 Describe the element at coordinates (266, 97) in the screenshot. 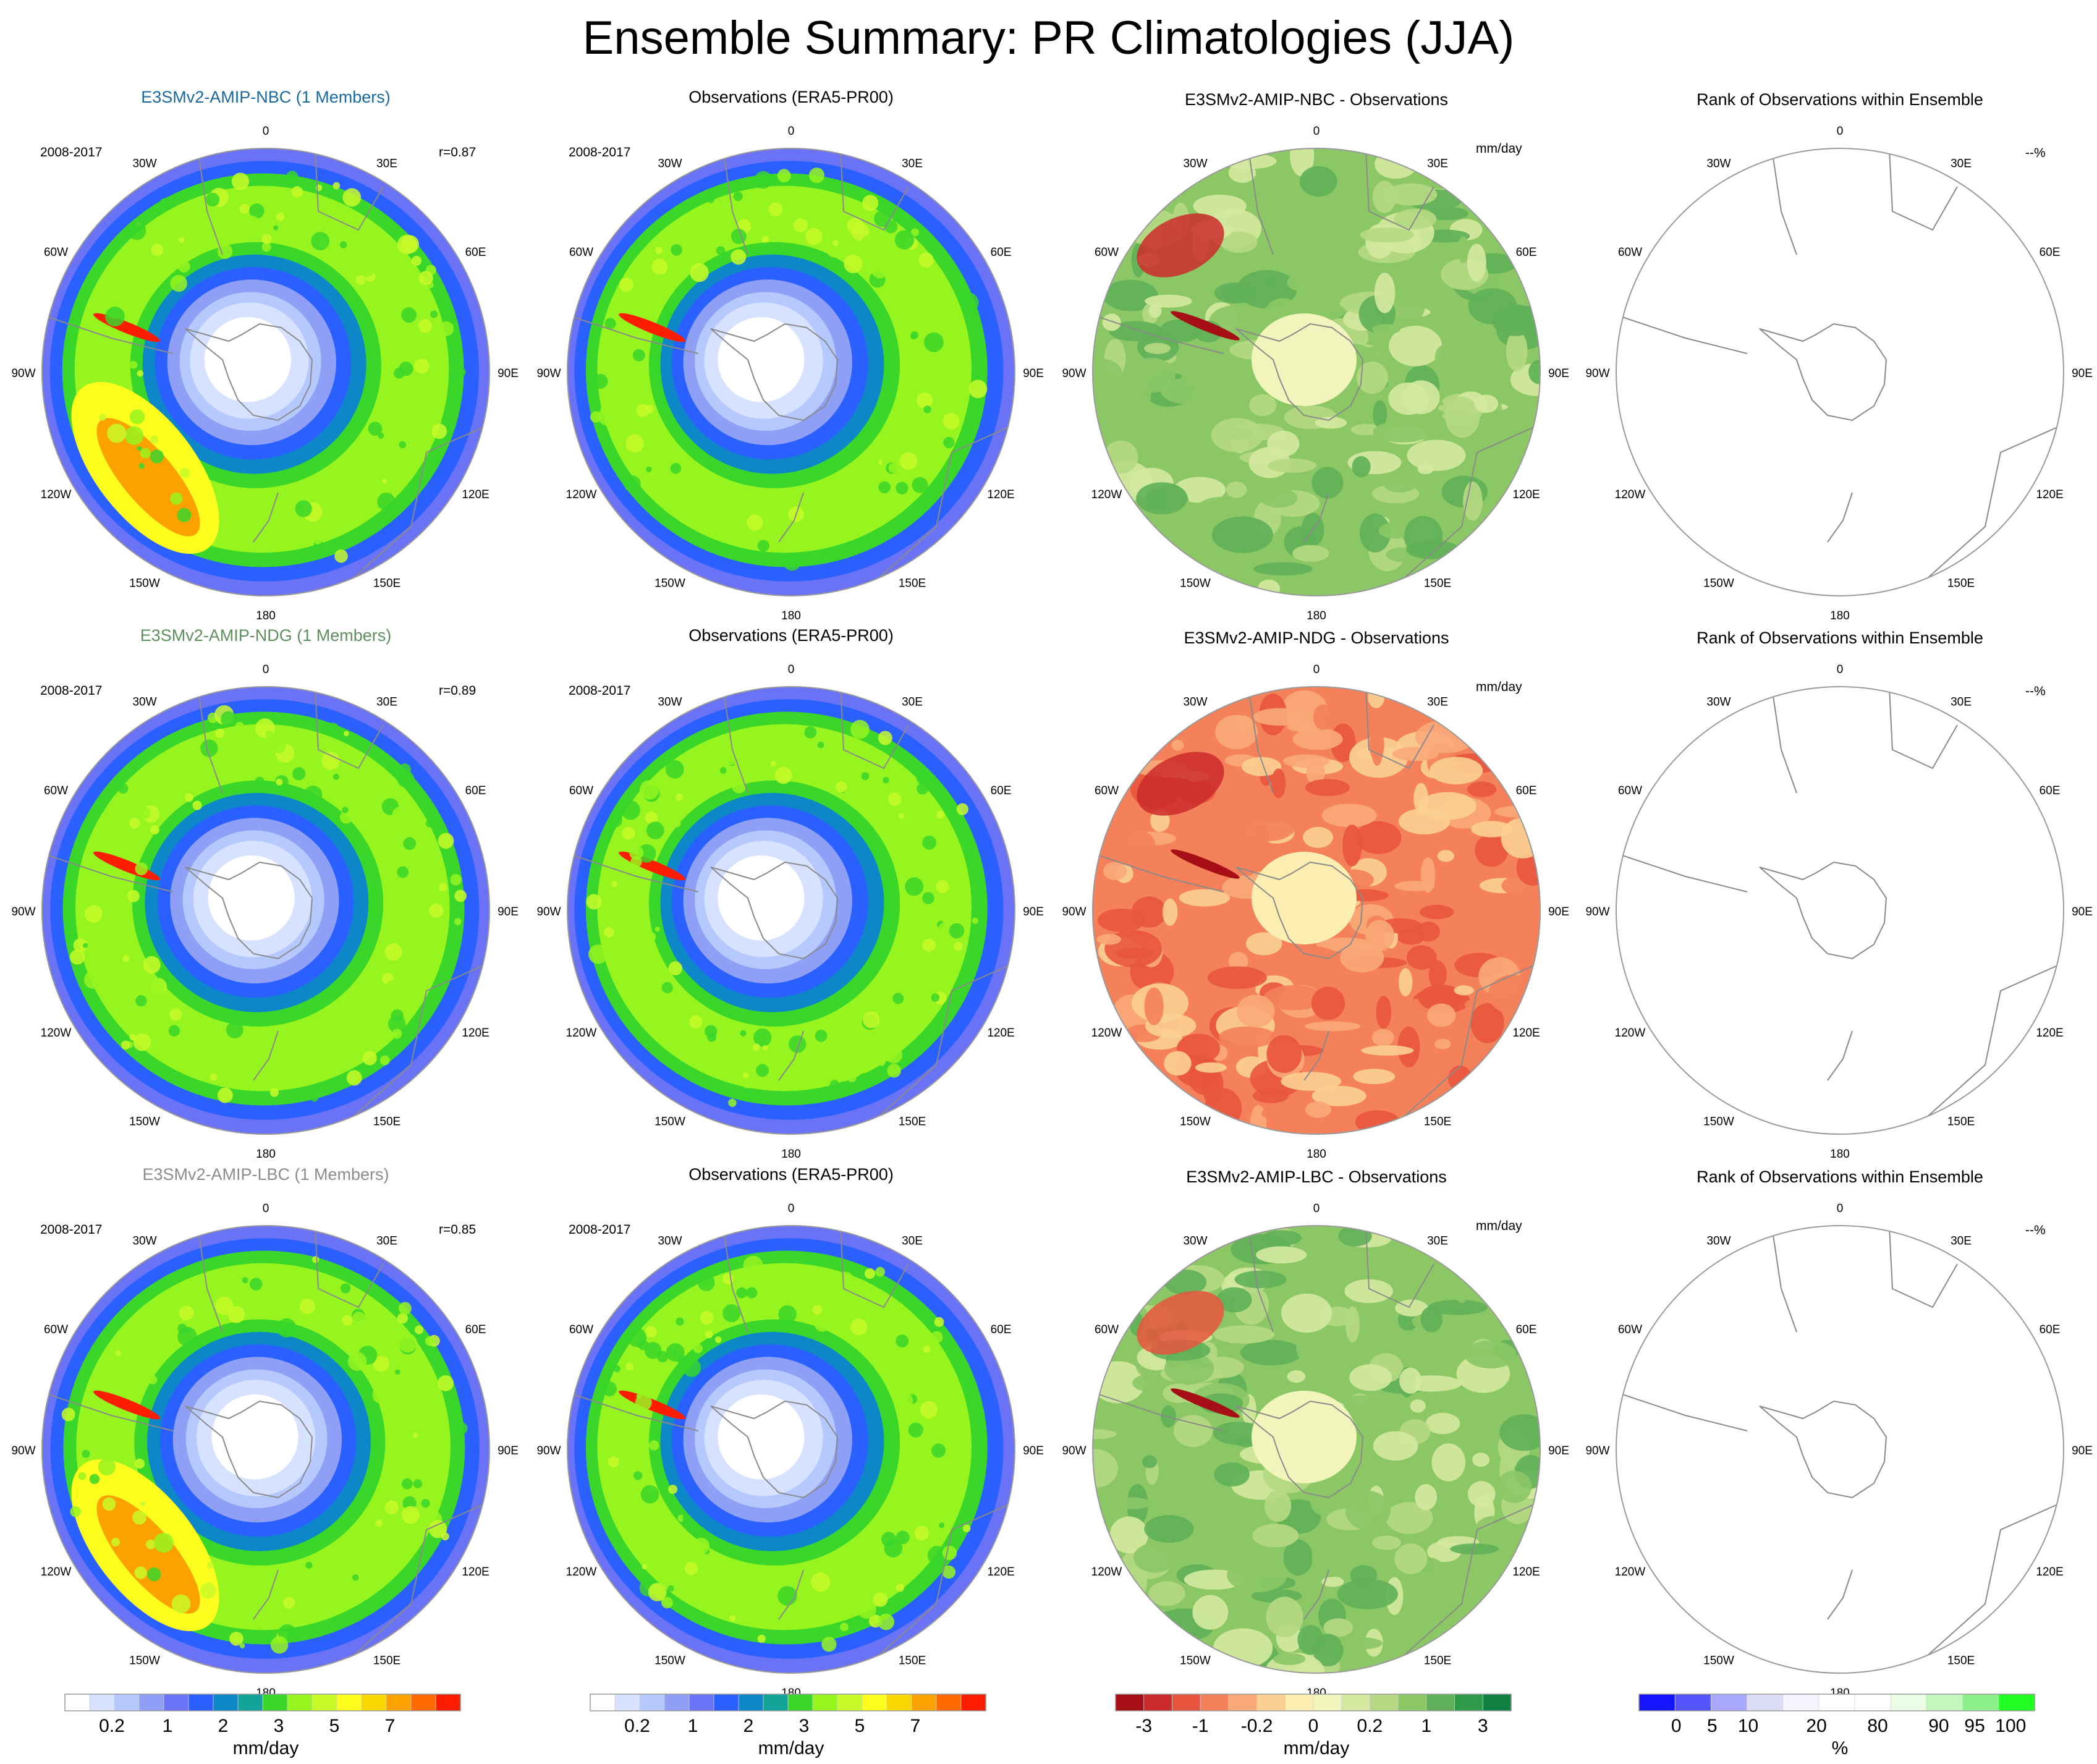

I see `panel-title: E3SMv2-AMIP-NBC (1 Members)` at that location.